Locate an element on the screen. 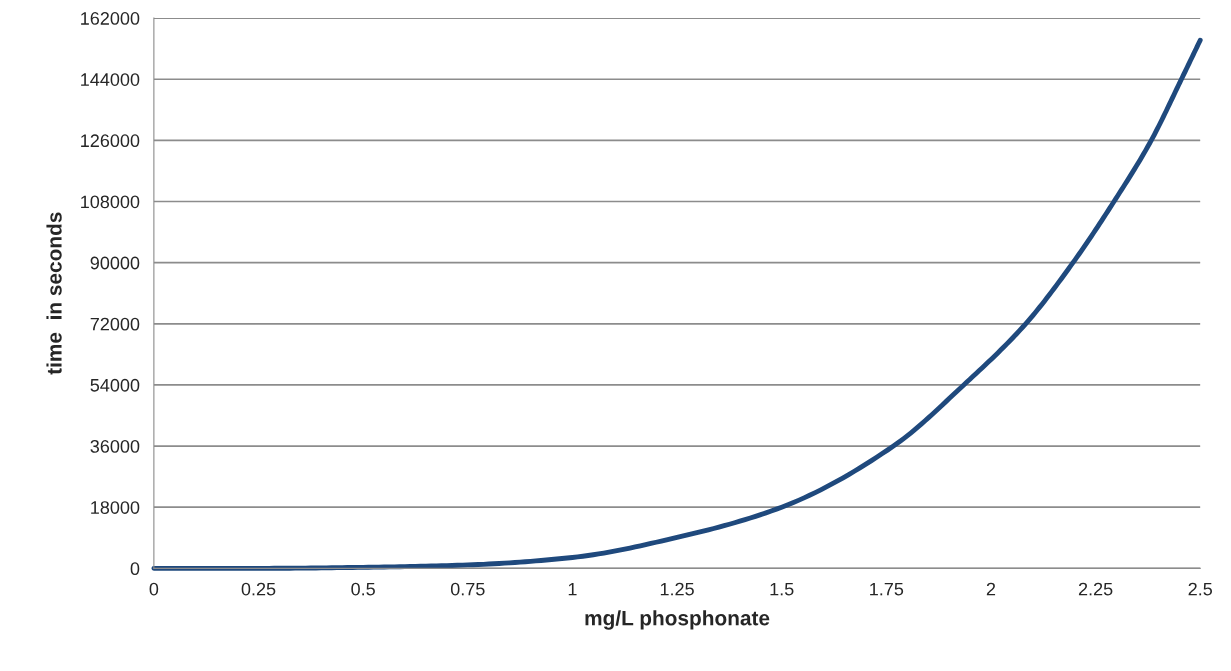 This screenshot has height=671, width=1231. y-tick-label: 54000 is located at coordinates (115, 385).